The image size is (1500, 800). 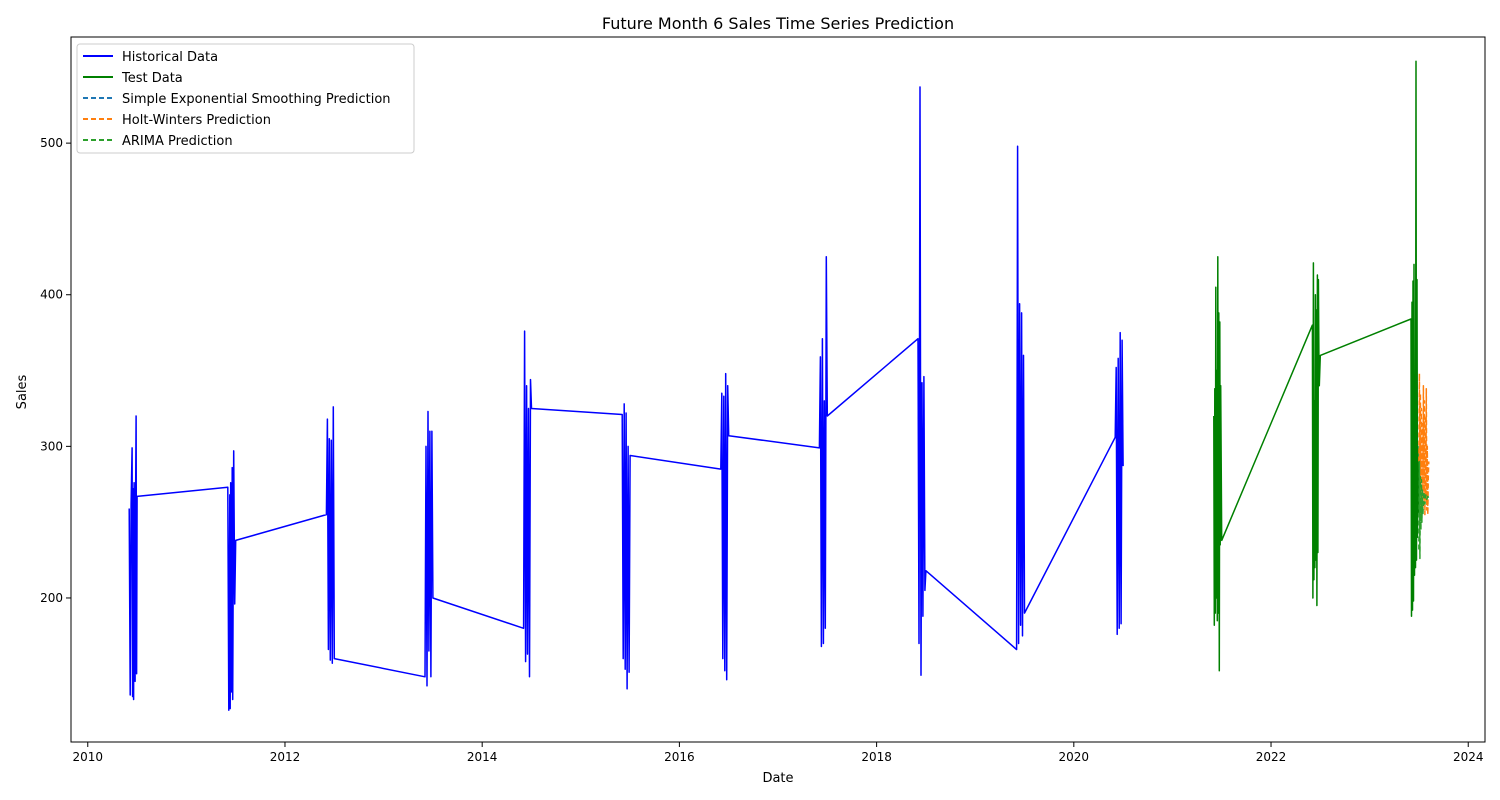 I want to click on y-tick-label: 400, so click(x=51, y=295).